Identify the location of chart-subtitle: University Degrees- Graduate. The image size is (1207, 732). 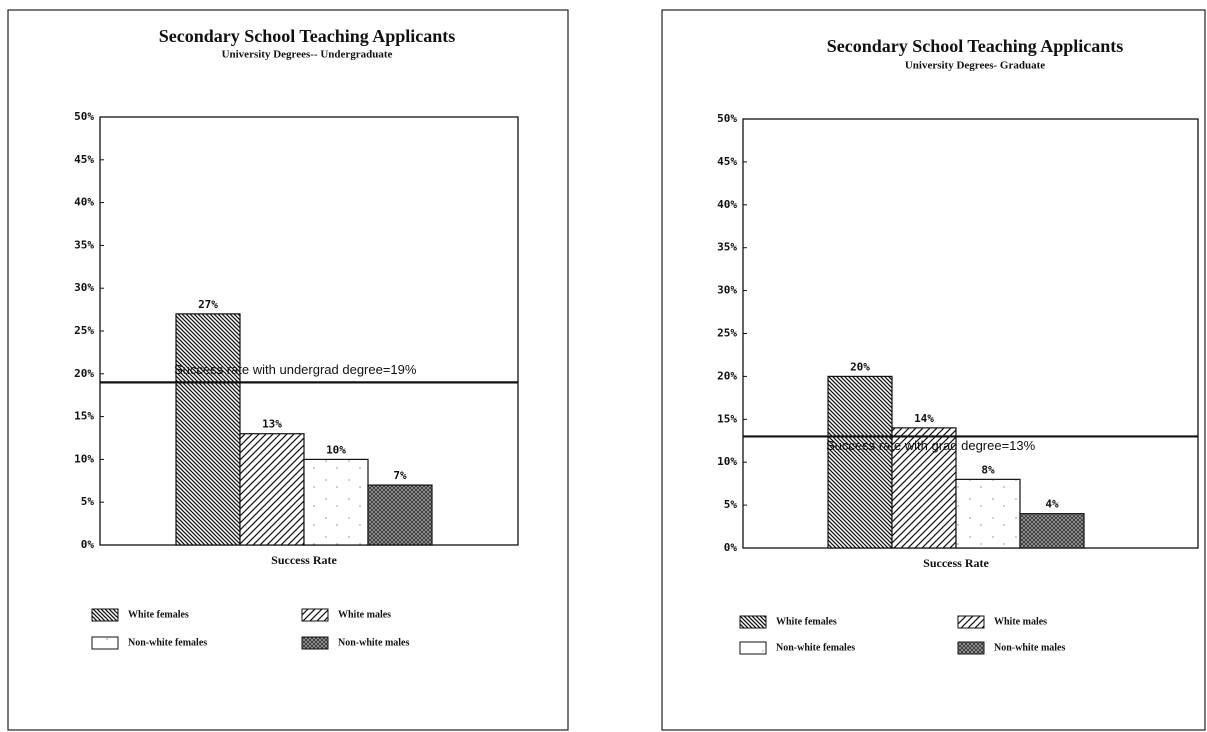
(975, 66).